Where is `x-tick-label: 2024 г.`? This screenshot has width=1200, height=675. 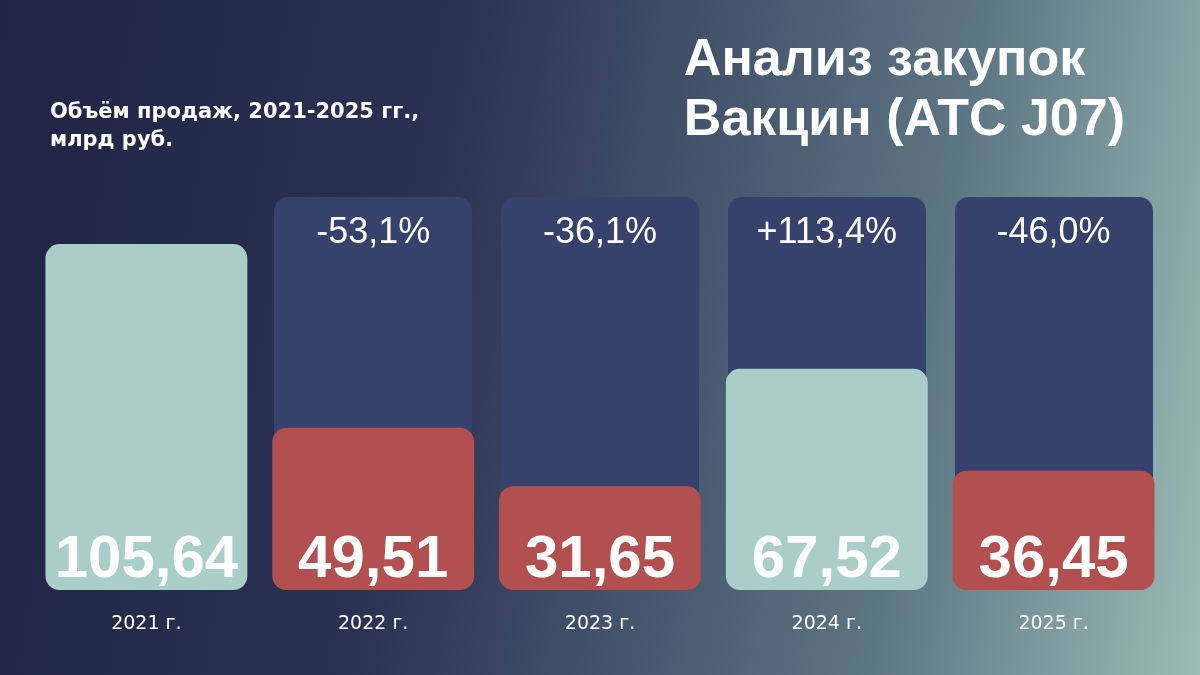 x-tick-label: 2024 г. is located at coordinates (827, 621).